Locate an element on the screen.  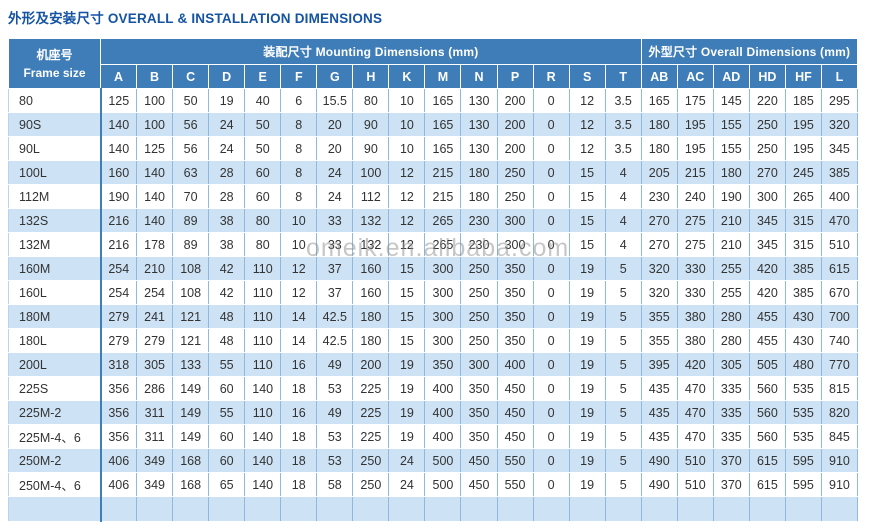
dimension-cell: 24 is located at coordinates (227, 124).